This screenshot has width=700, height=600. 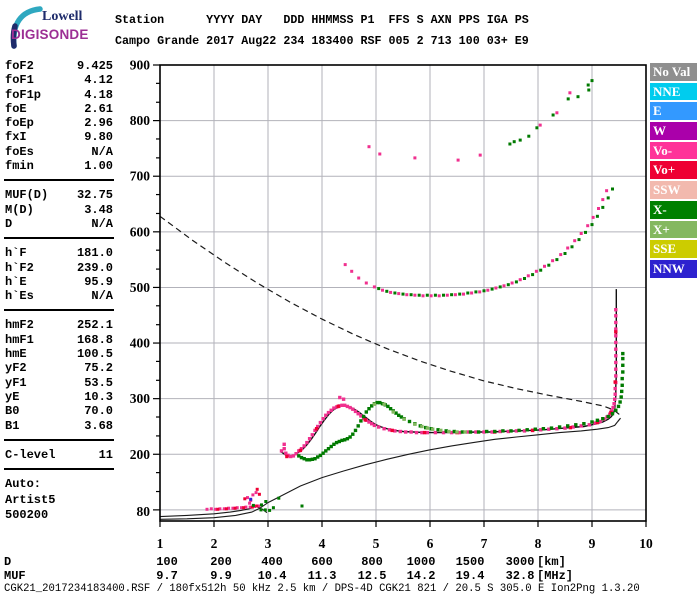 What do you see at coordinates (484, 543) in the screenshot?
I see `x-tick-label: 7` at bounding box center [484, 543].